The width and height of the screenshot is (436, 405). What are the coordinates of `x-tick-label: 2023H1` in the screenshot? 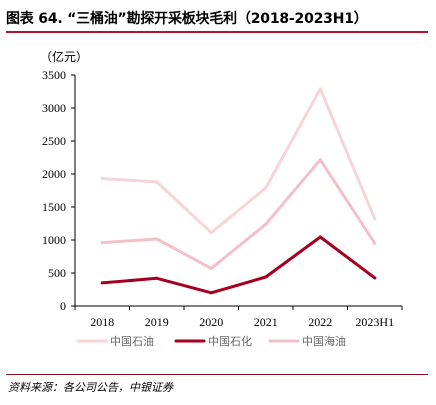 It's located at (374, 322).